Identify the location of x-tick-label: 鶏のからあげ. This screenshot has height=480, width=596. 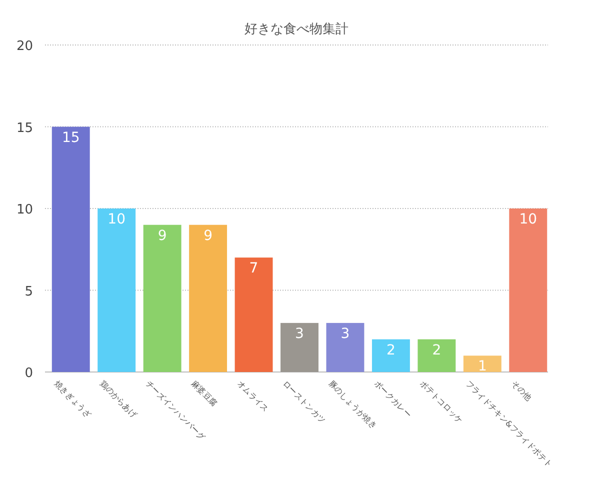
(119, 399).